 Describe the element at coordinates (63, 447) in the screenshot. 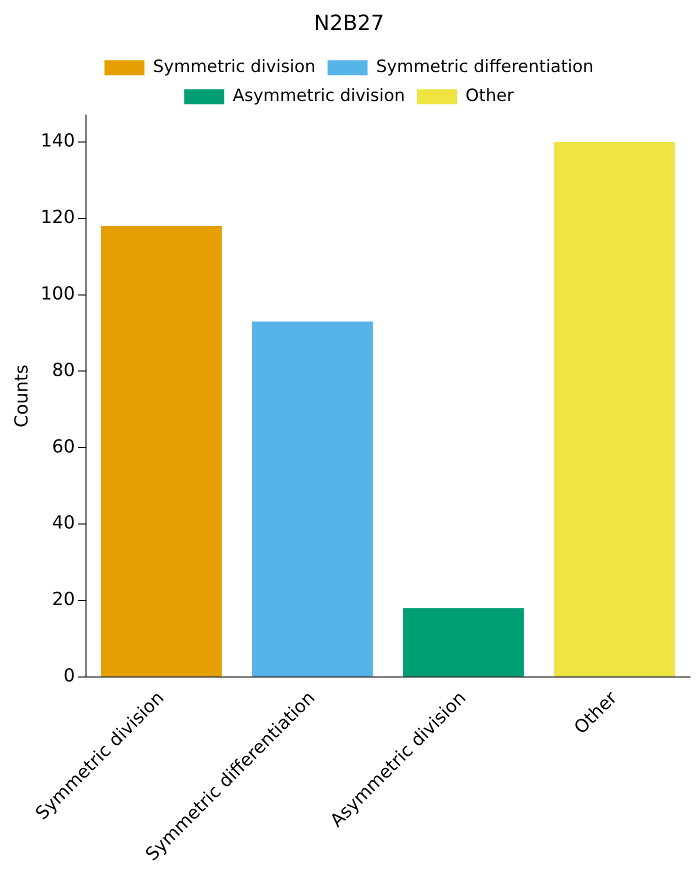

I see `y-tick-label: 60` at that location.